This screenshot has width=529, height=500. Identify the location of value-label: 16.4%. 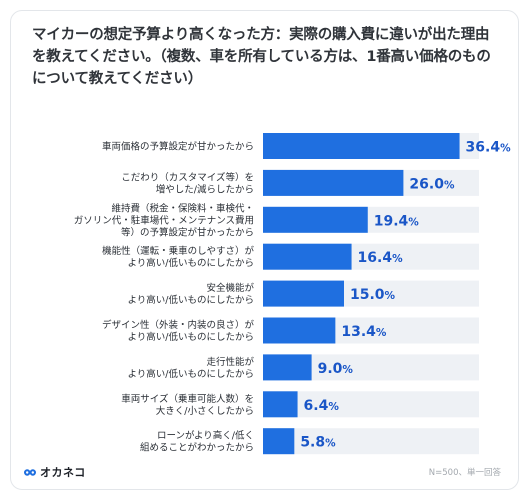
(381, 258).